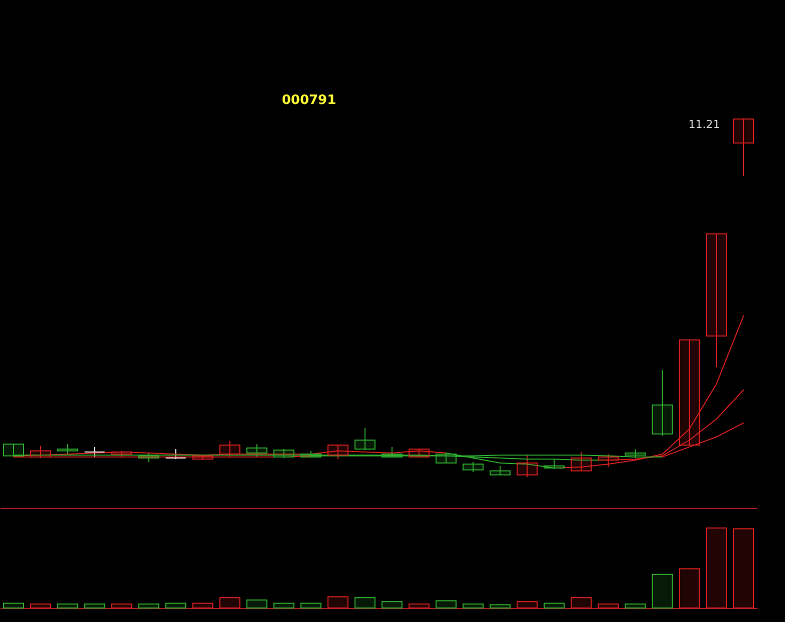  What do you see at coordinates (704, 124) in the screenshot?
I see `annotation: 11.21` at bounding box center [704, 124].